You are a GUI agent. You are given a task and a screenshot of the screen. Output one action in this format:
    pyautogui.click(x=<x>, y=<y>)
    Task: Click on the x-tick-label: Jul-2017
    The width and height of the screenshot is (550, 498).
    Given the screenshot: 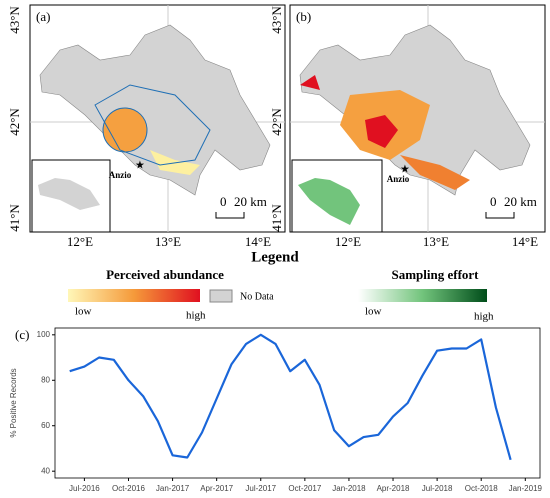 What is the action you would take?
    pyautogui.click(x=260, y=488)
    